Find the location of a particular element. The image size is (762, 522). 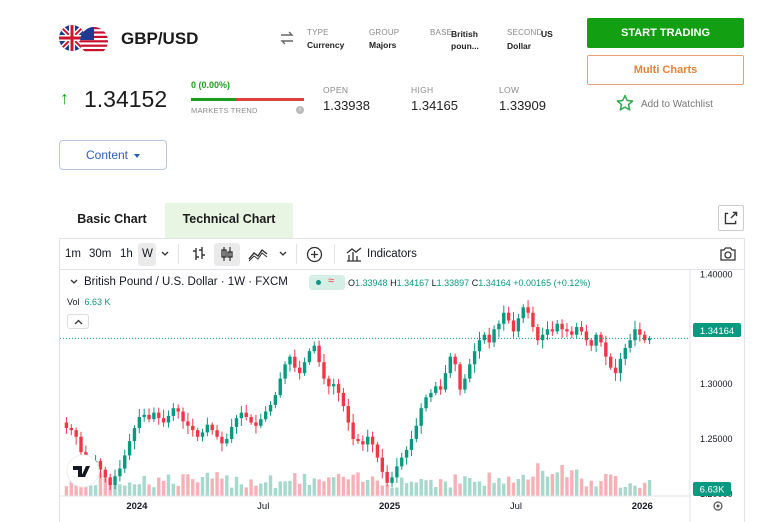

collapse-legend-button is located at coordinates (78, 321).